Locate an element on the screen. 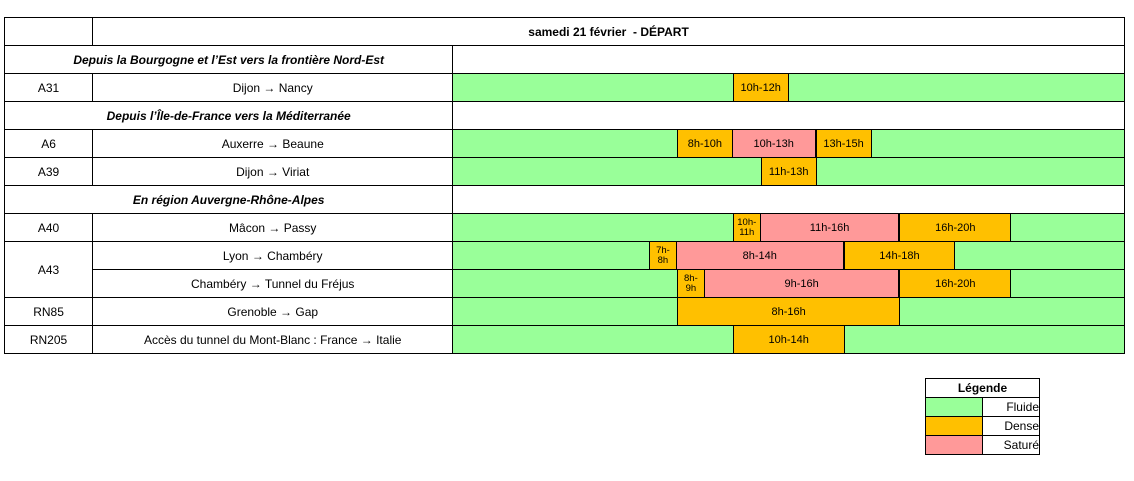 This screenshot has width=1134, height=481. traffic-row: A31 Dijon → Nancy 10h-12h is located at coordinates (564, 87).